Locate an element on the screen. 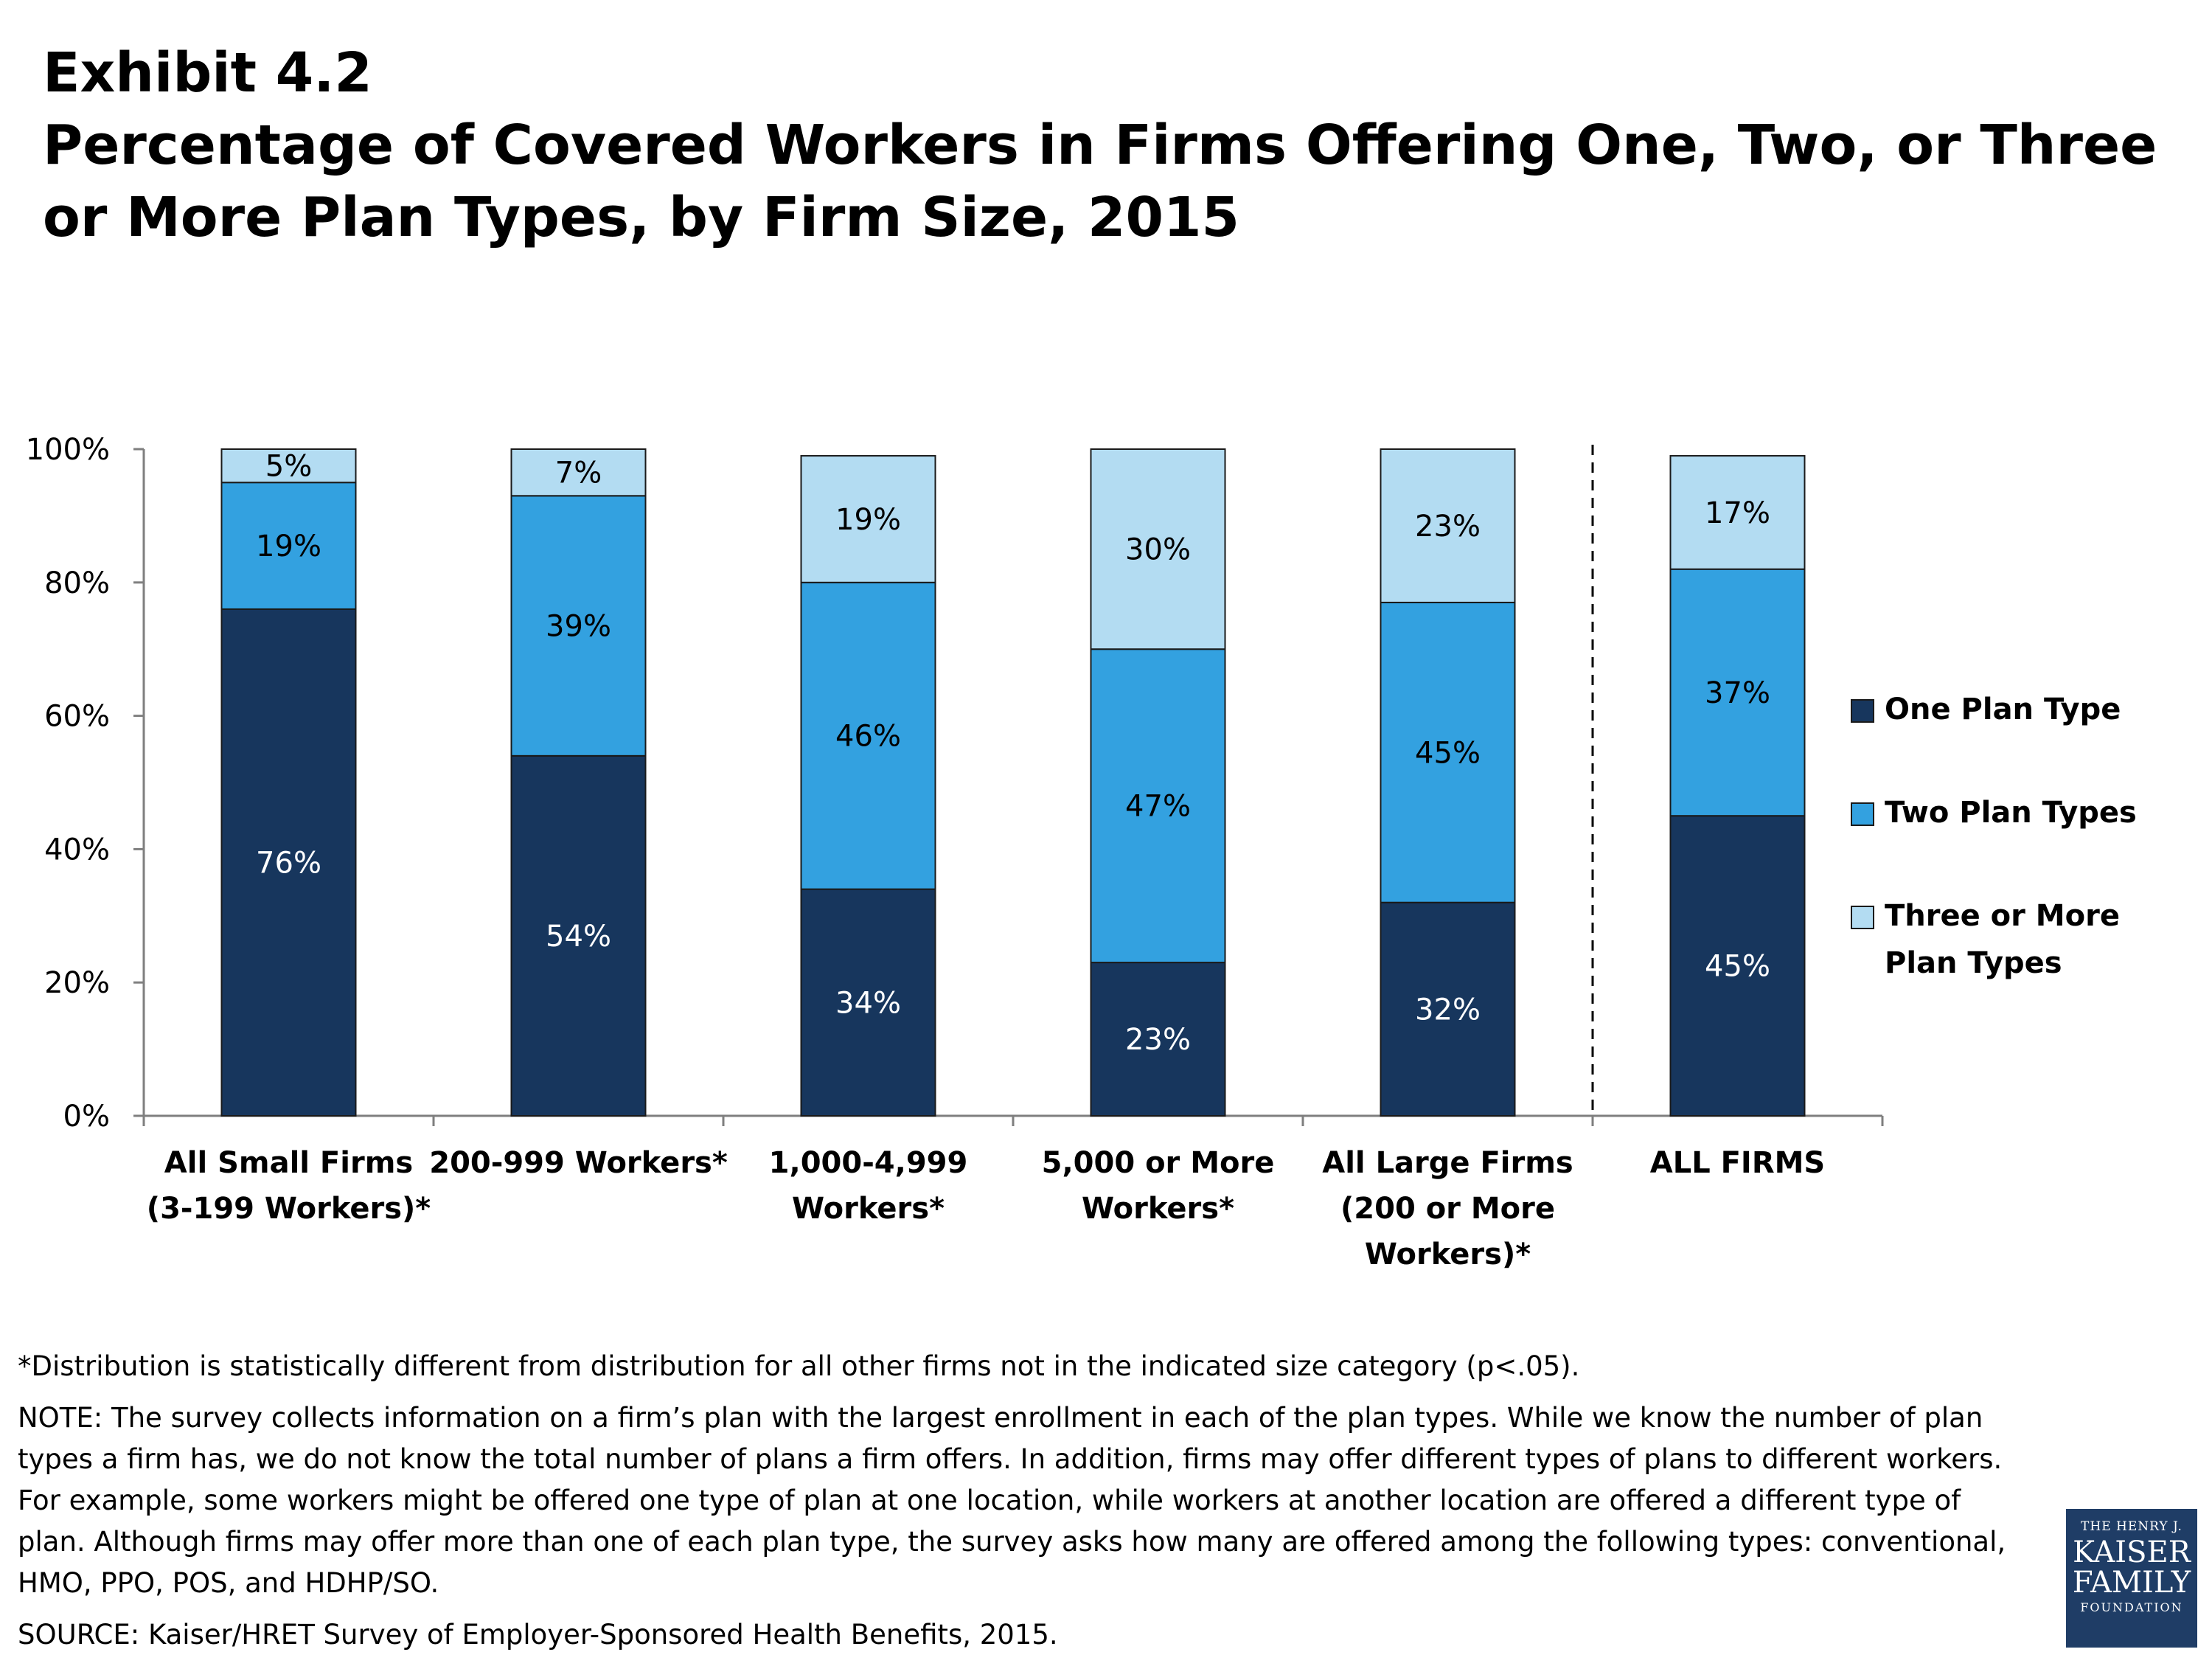 Image resolution: width=2212 pixels, height=1666 pixels. legend-item-two-plan-types: Two Plan Types is located at coordinates (2024, 812).